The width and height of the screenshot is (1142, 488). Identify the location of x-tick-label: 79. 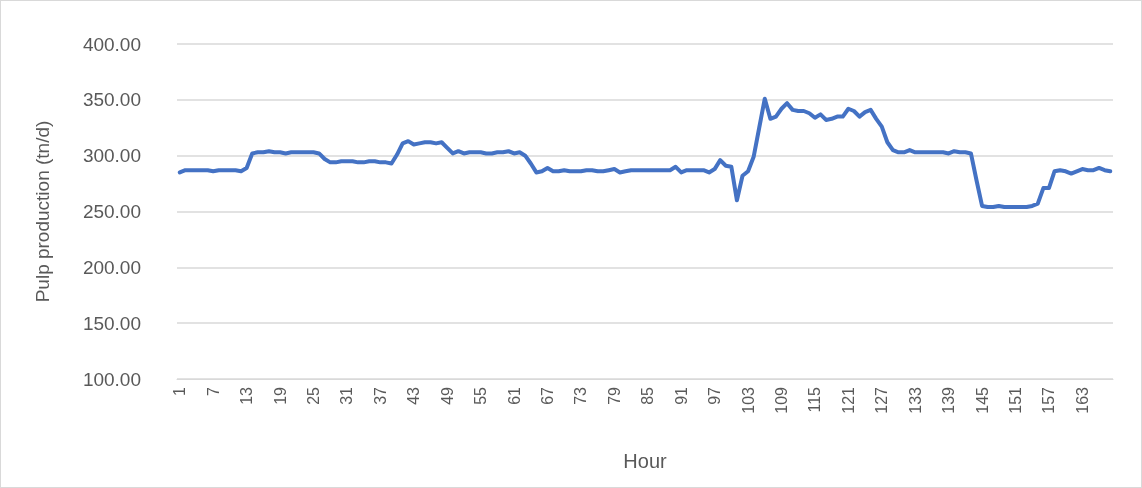
(614, 395).